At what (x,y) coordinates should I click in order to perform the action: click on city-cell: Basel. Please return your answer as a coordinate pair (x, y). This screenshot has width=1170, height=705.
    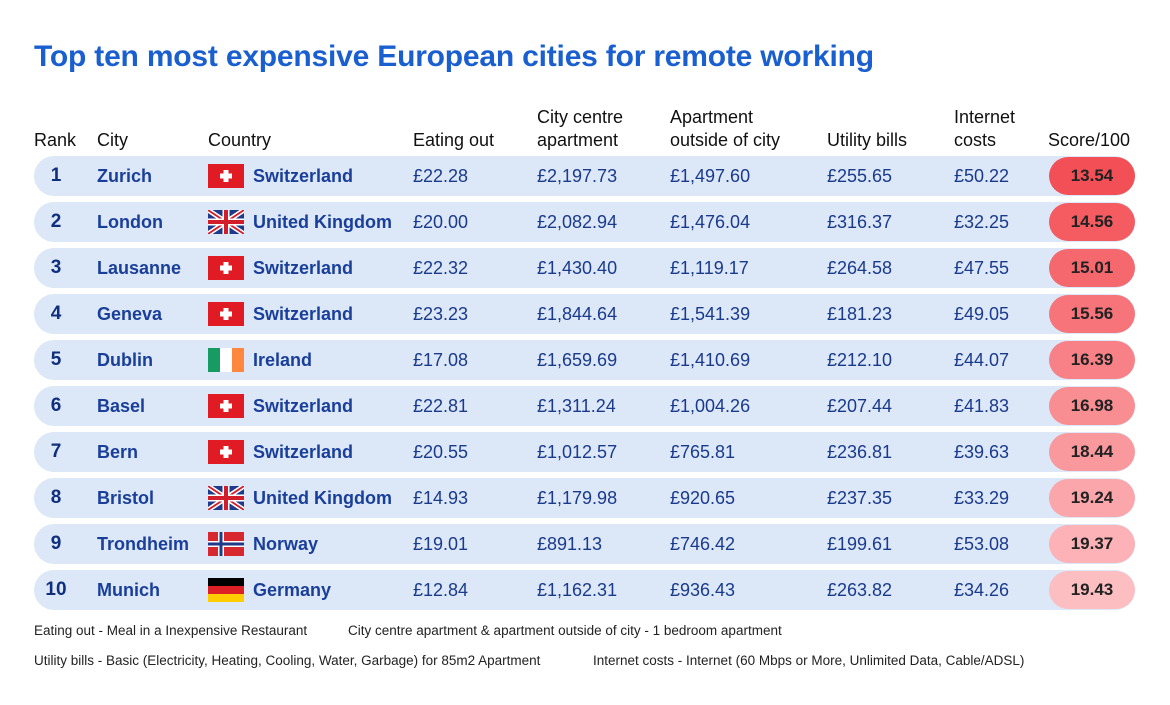
    Looking at the image, I should click on (121, 406).